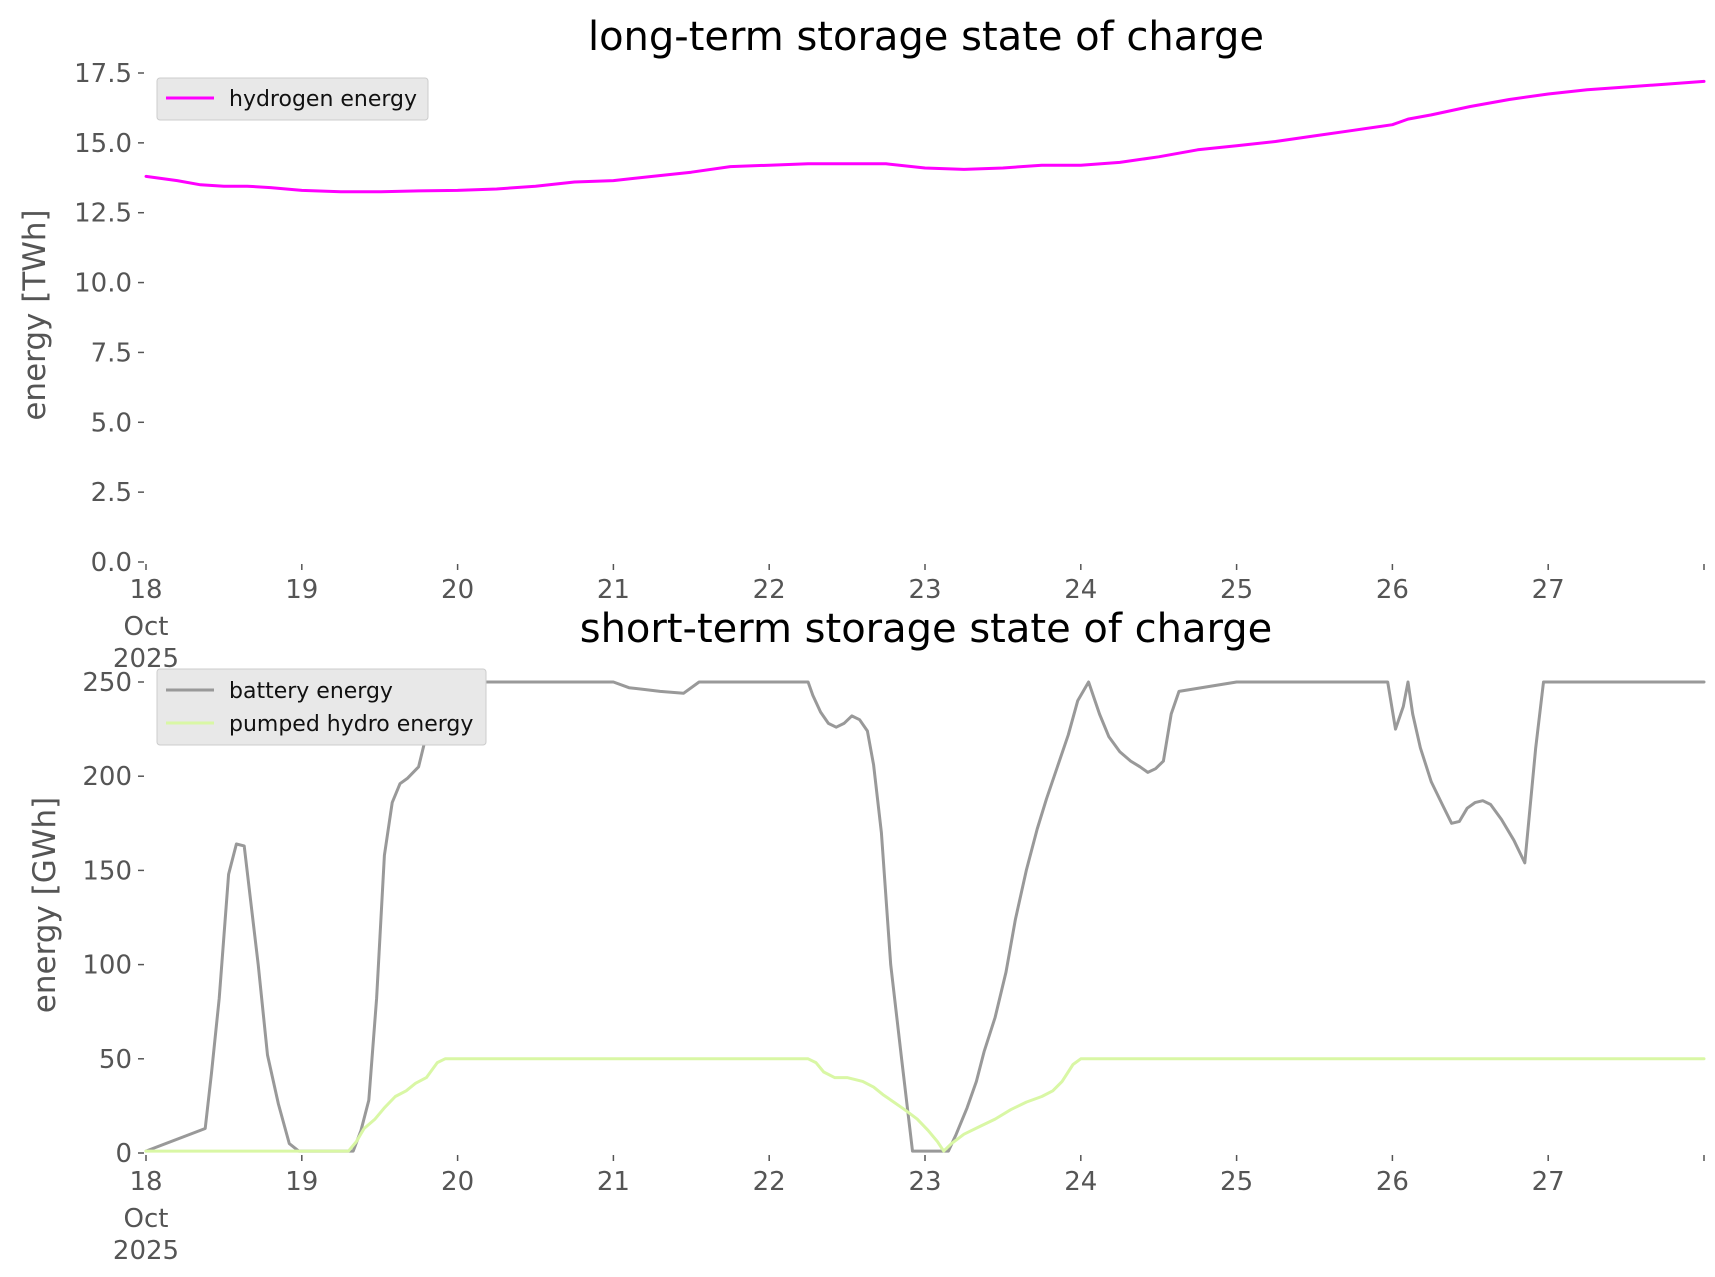  I want to click on series-lines-long-term, so click(925, 136).